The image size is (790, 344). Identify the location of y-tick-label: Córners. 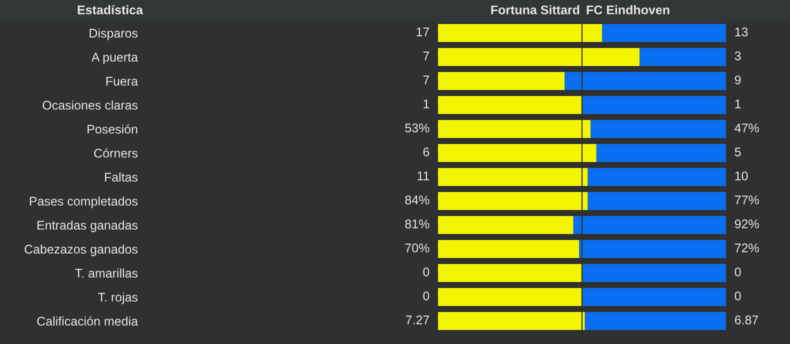
(116, 153).